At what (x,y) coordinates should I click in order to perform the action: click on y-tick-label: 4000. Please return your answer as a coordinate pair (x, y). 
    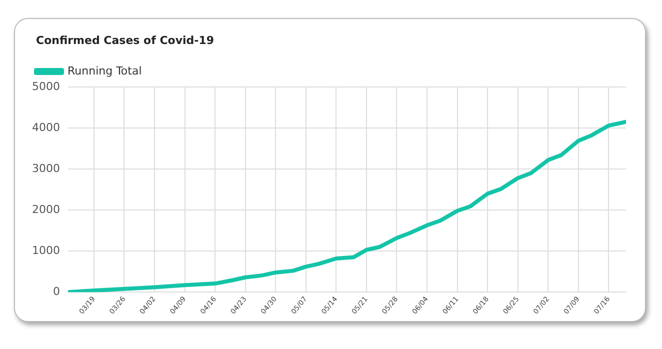
    Looking at the image, I should click on (46, 127).